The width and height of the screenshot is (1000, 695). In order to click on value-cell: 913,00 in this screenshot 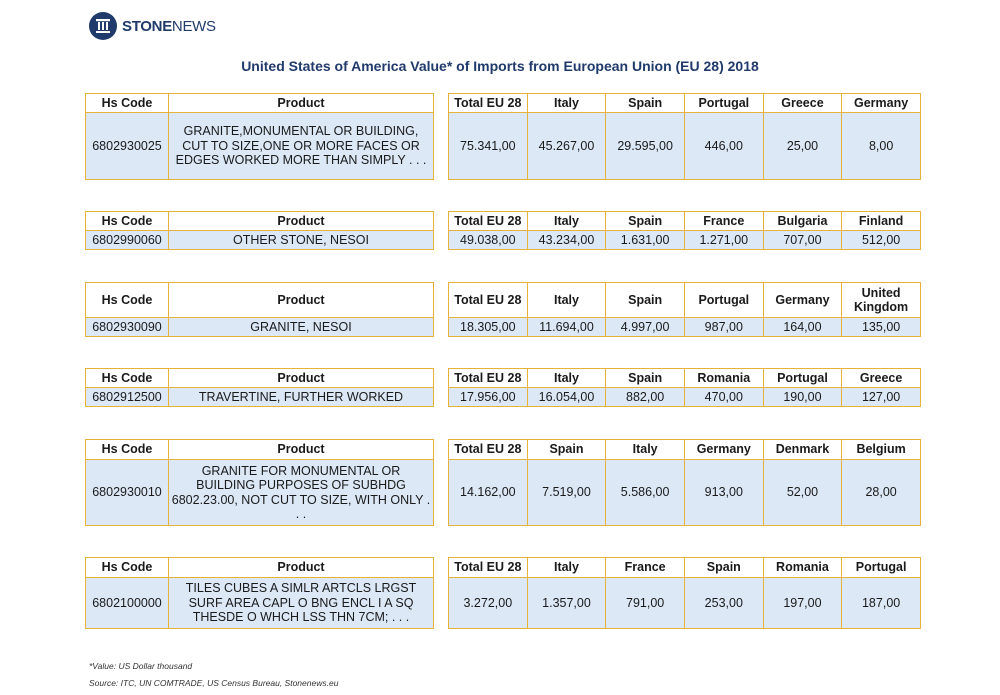, I will do `click(723, 492)`.